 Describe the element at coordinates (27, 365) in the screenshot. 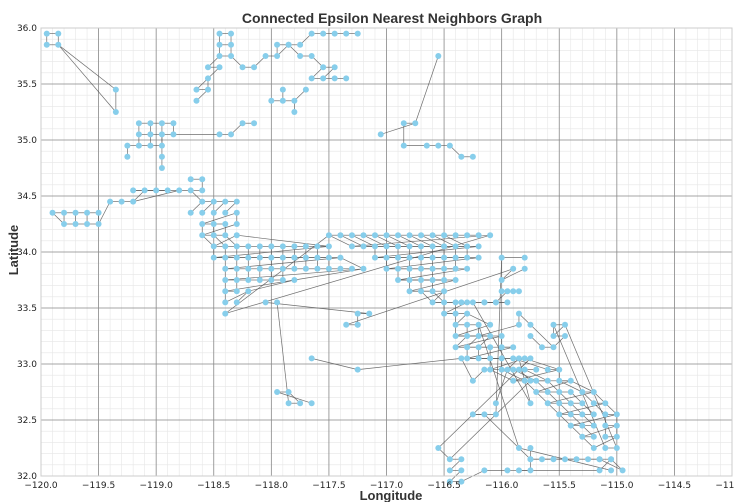

I see `y-tick-label: 33.0` at that location.